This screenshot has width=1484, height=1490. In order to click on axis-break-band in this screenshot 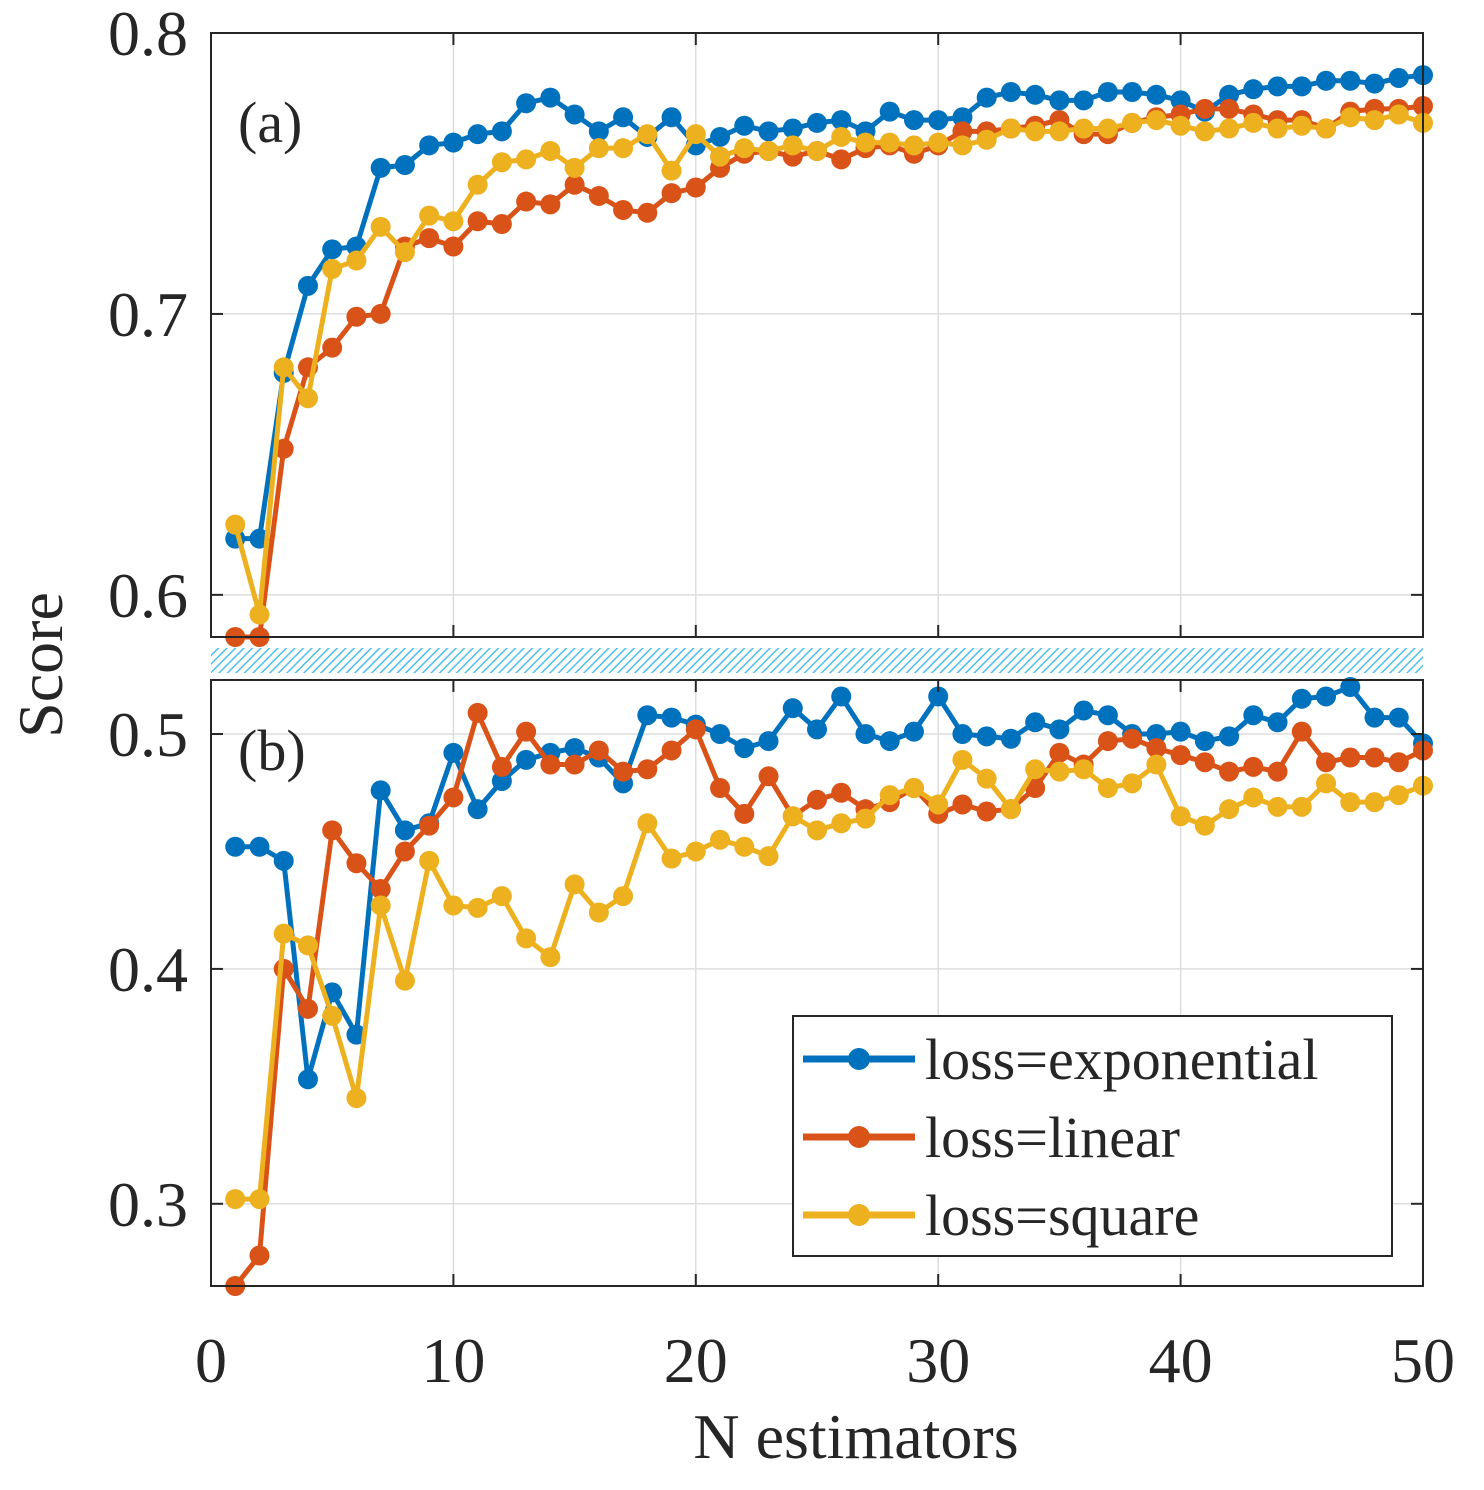, I will do `click(817, 660)`.